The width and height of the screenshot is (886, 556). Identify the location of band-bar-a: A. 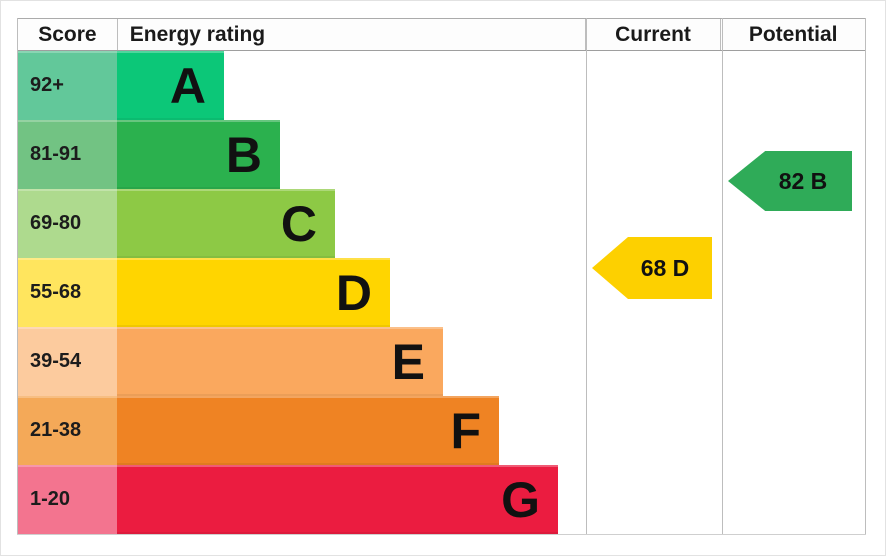
(170, 85).